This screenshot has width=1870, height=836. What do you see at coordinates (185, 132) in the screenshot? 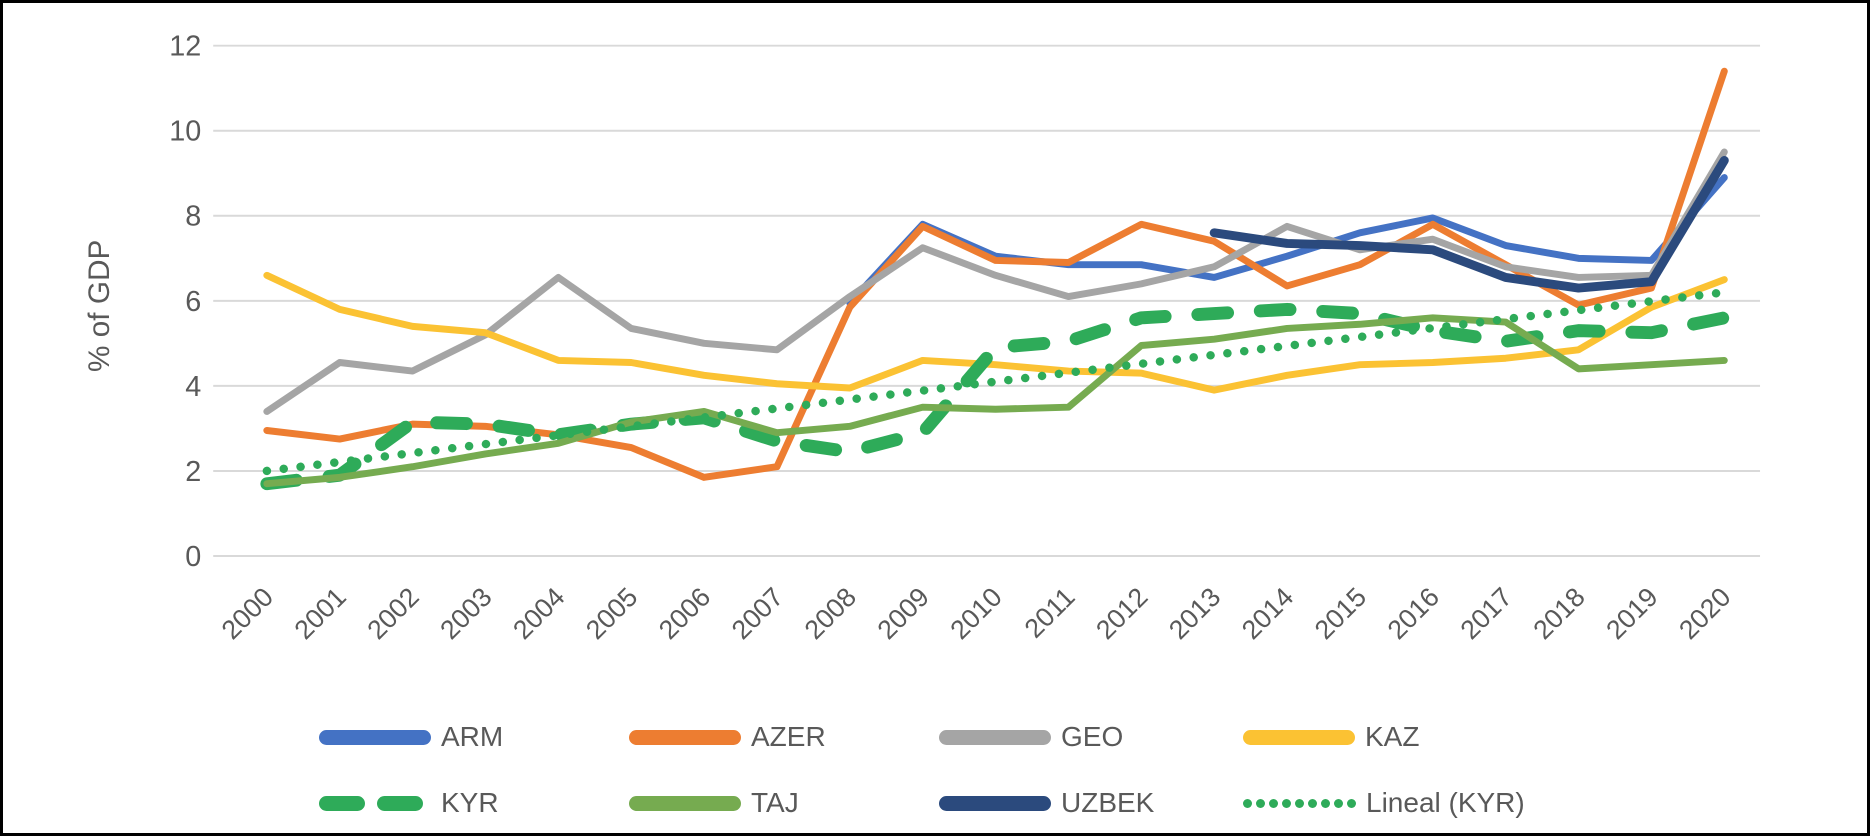
I see `y-tick-label-10: 10` at bounding box center [185, 132].